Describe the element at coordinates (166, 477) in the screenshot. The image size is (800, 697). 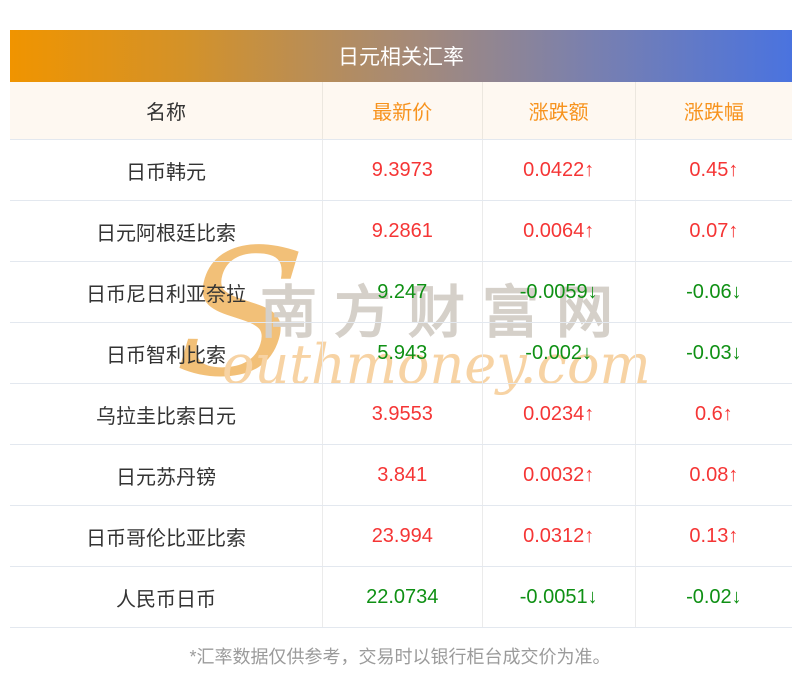
I see `row-name: 日元苏丹镑` at that location.